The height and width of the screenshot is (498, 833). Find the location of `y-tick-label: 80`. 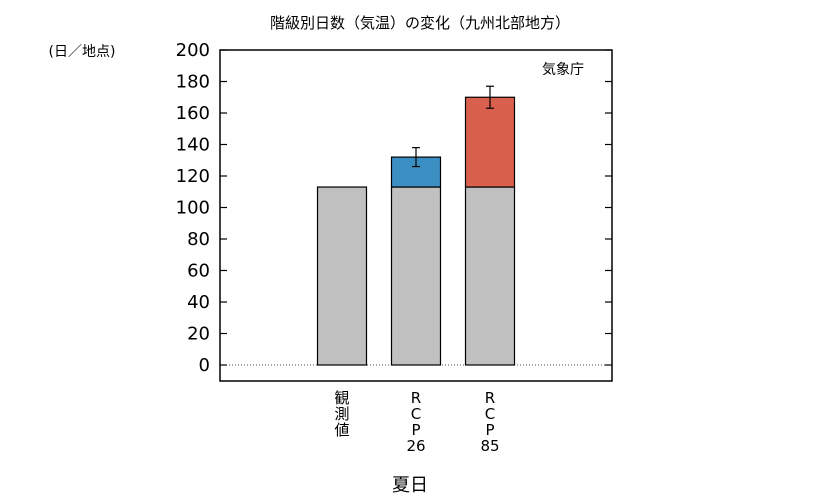

y-tick-label: 80 is located at coordinates (198, 239).